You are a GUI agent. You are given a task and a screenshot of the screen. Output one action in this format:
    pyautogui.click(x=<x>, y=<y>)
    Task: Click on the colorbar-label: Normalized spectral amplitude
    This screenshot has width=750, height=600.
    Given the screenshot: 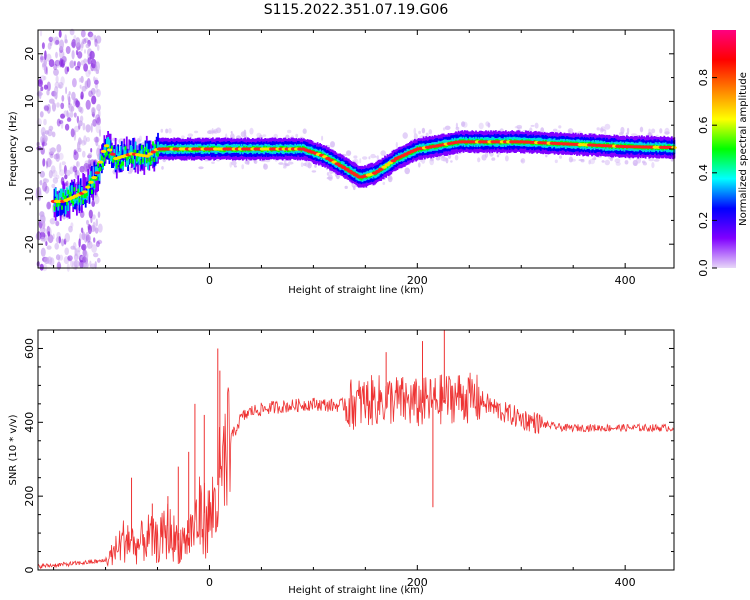 What is the action you would take?
    pyautogui.click(x=743, y=149)
    